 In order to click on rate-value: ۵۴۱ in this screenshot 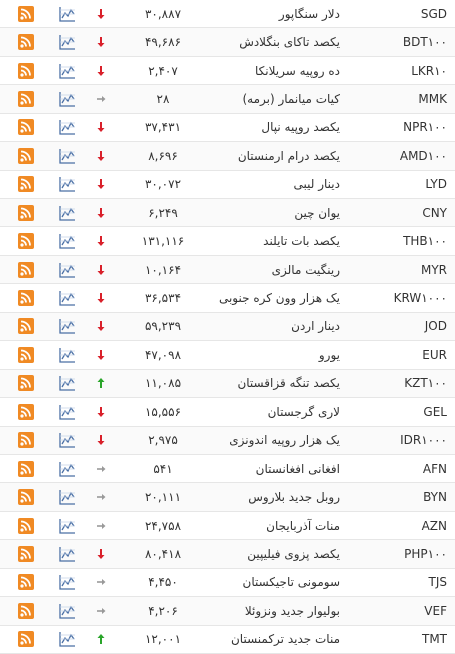, I will do `click(163, 468)`.